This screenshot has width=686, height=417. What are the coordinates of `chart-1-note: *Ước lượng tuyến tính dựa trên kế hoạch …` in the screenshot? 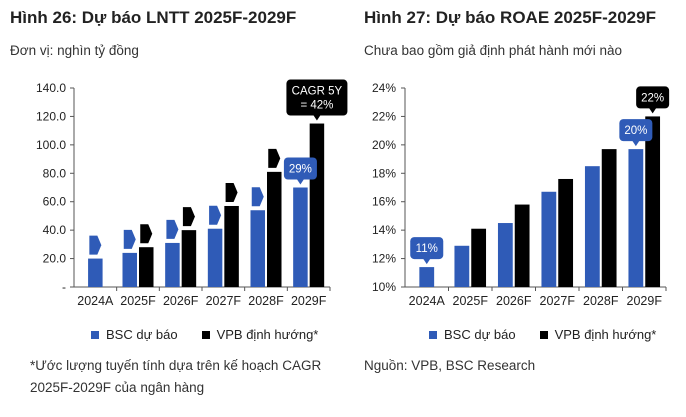 It's located at (175, 377).